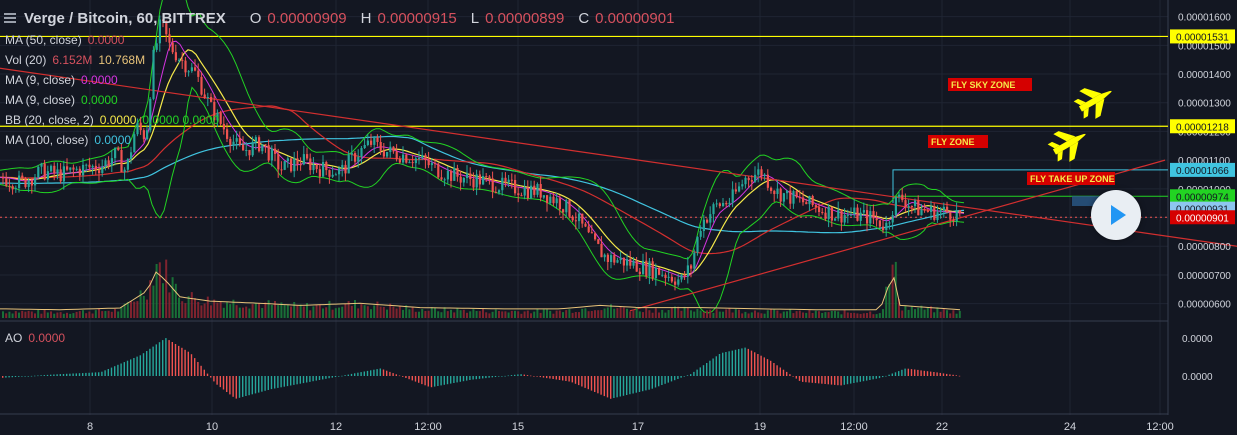 Image resolution: width=1237 pixels, height=435 pixels. I want to click on play-button, so click(1116, 215).